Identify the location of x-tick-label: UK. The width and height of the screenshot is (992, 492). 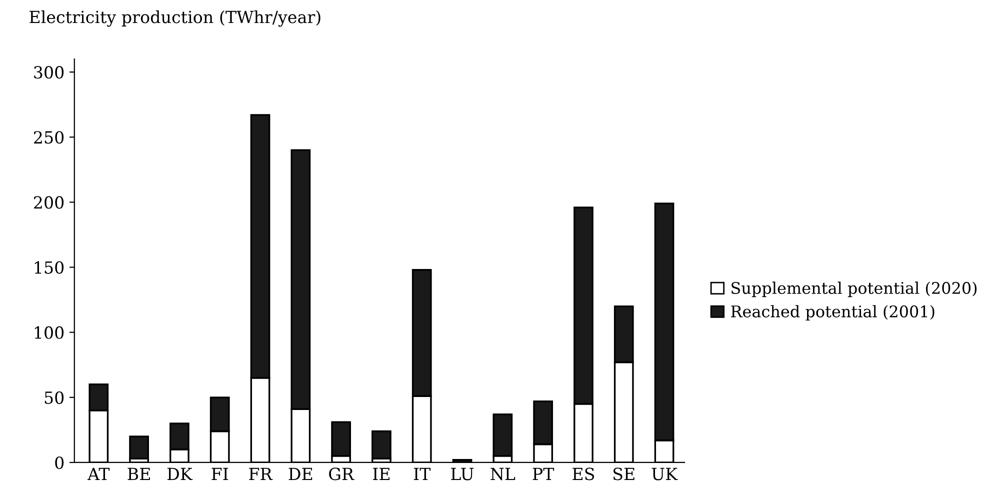
(665, 474).